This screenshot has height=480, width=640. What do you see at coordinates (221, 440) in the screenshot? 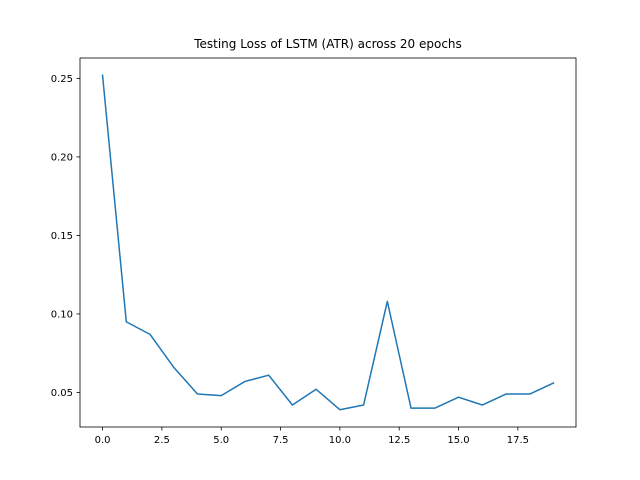
I see `x-tick-label: 5.0` at bounding box center [221, 440].